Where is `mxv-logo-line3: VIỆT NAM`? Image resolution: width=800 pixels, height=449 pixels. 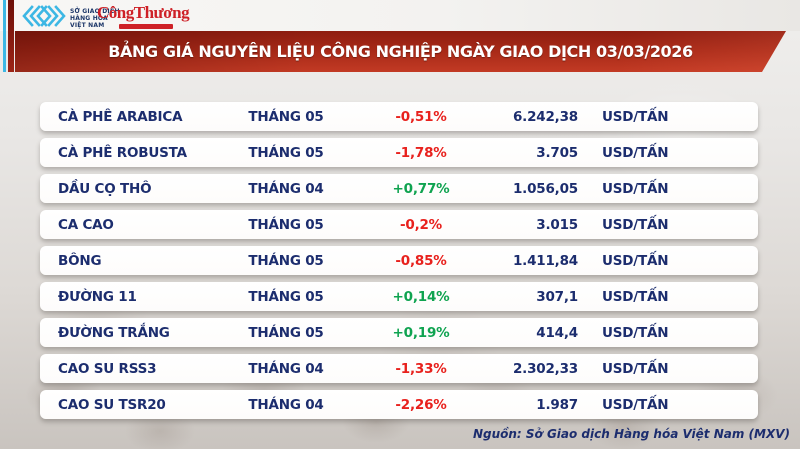 mxv-logo-line3: VIỆT NAM is located at coordinates (87, 25).